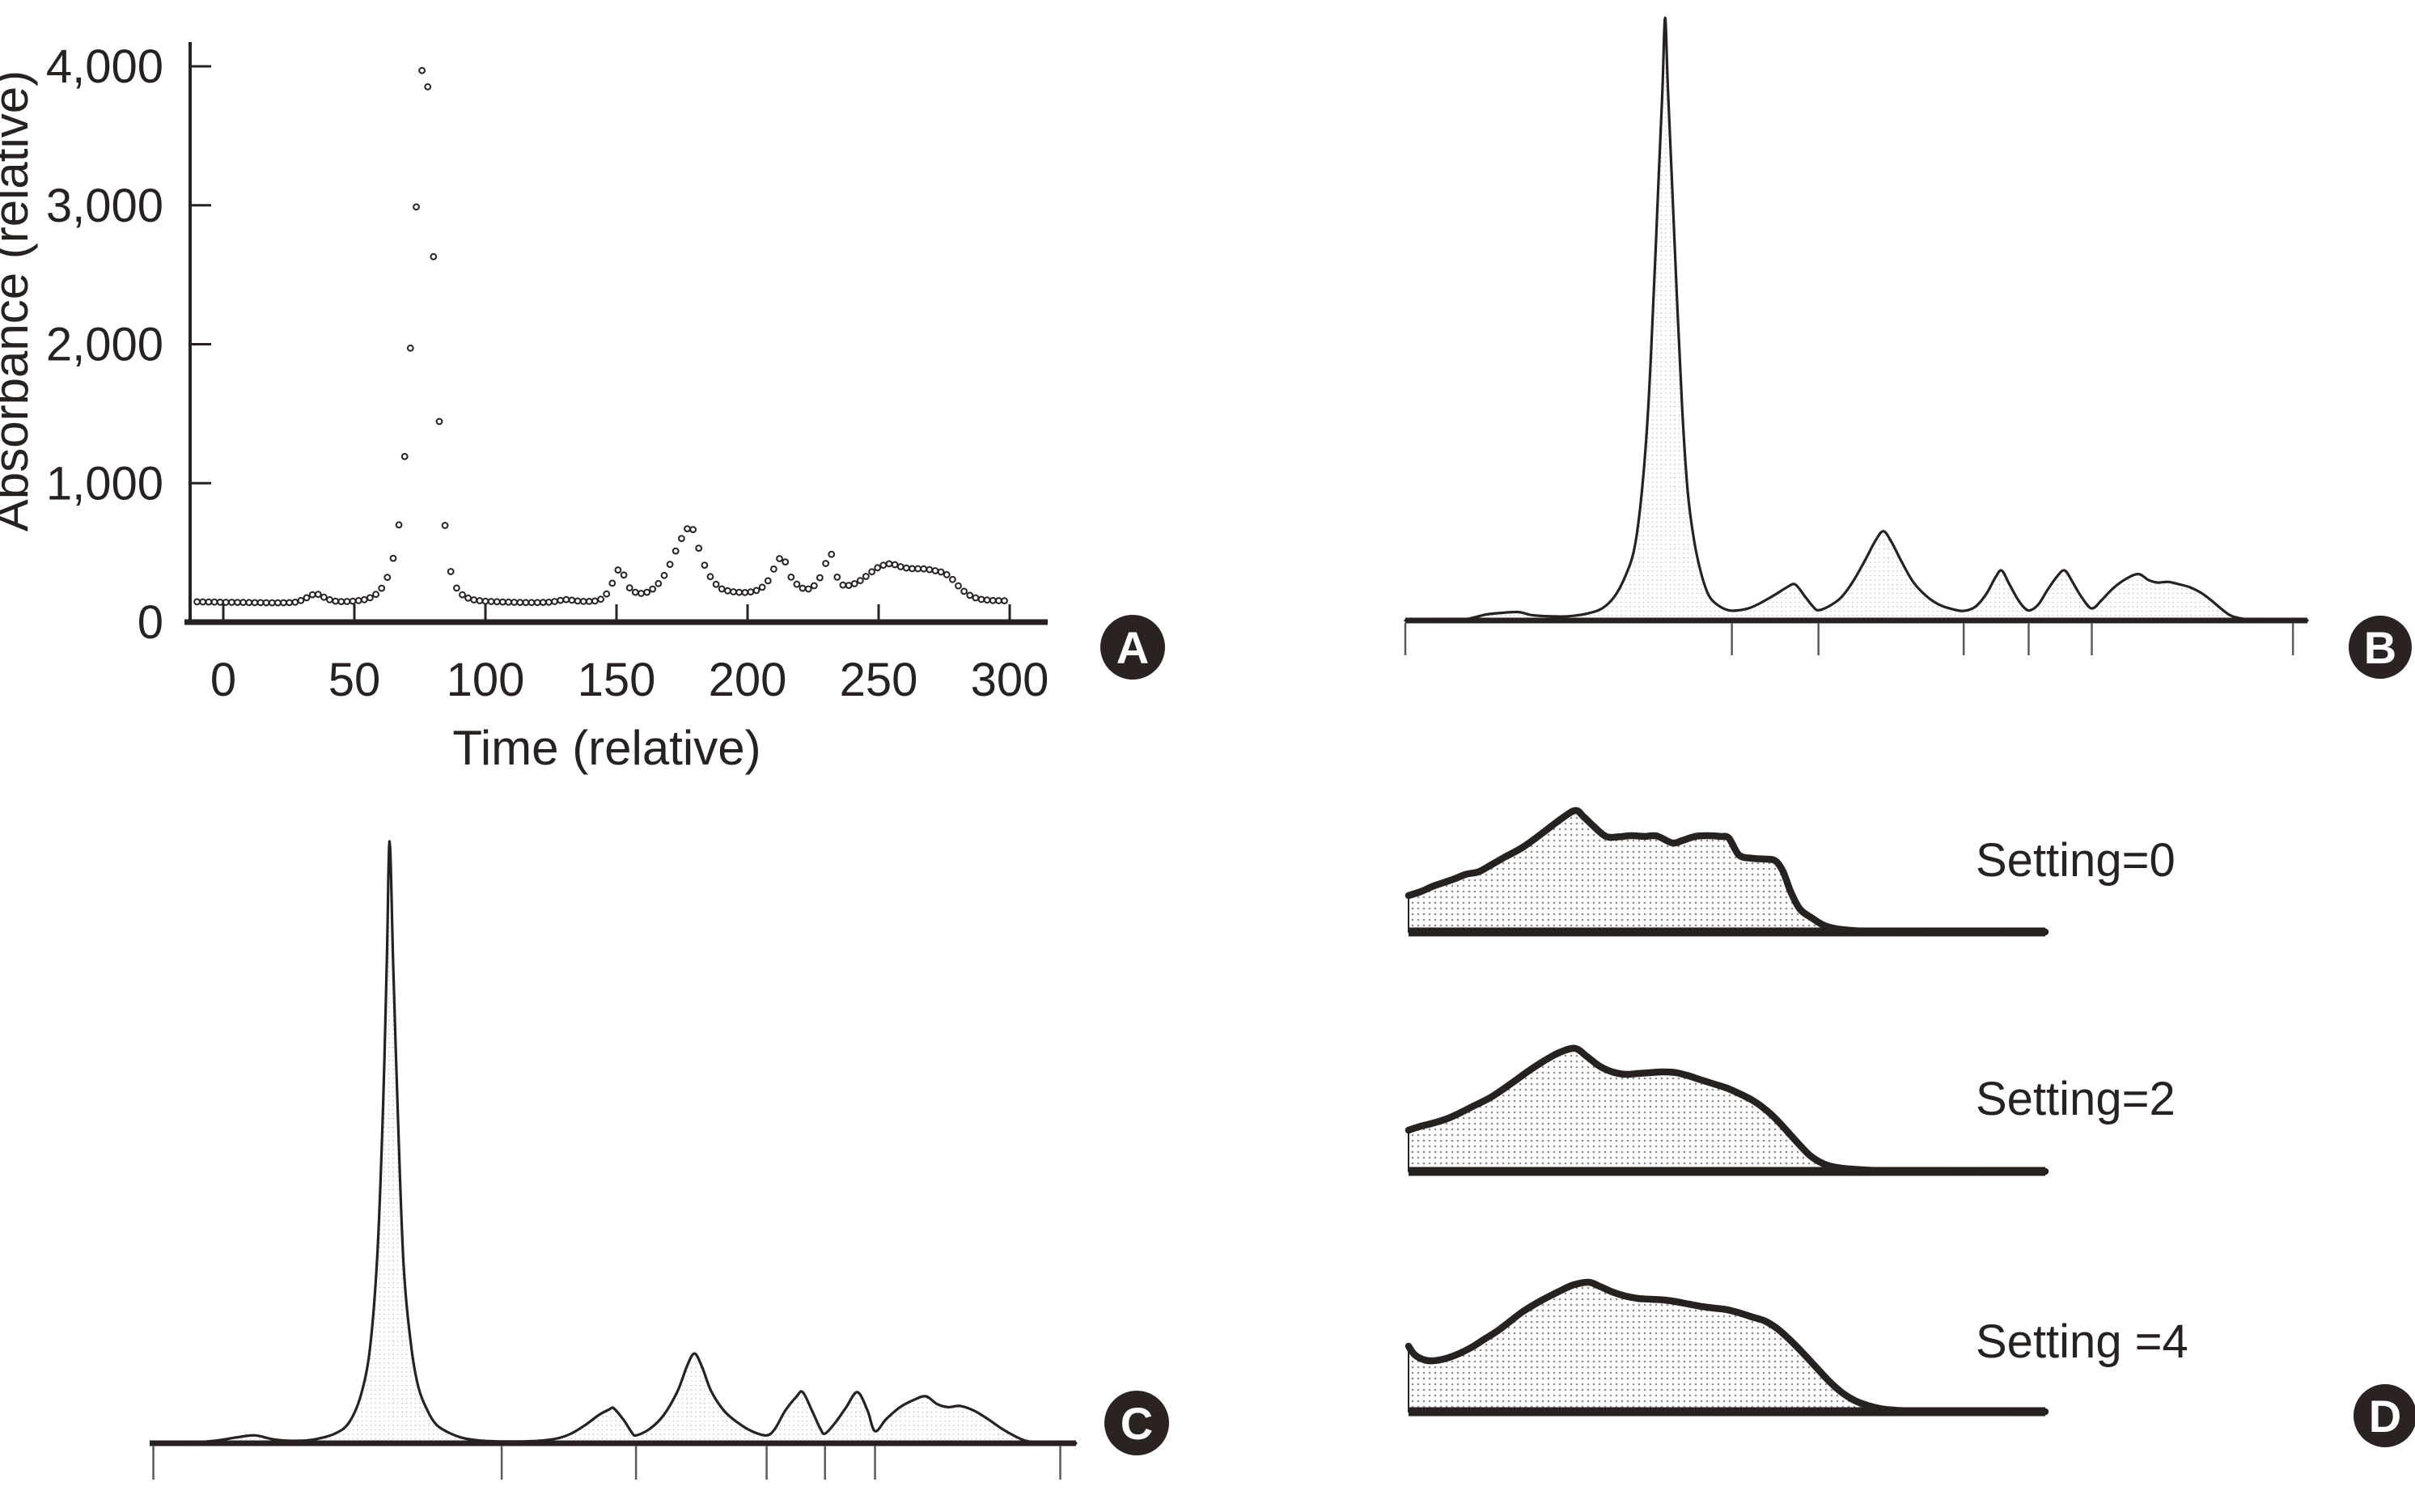 This screenshot has height=1512, width=2415. Describe the element at coordinates (879, 680) in the screenshot. I see `a-x-tick-label: 250` at that location.